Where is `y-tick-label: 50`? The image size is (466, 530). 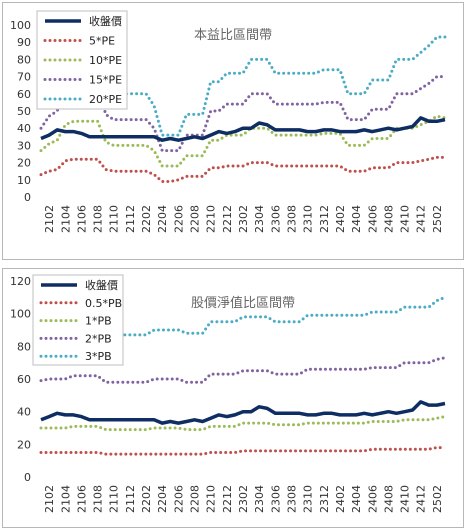 y-tick-label: 50 is located at coordinates (24, 111).